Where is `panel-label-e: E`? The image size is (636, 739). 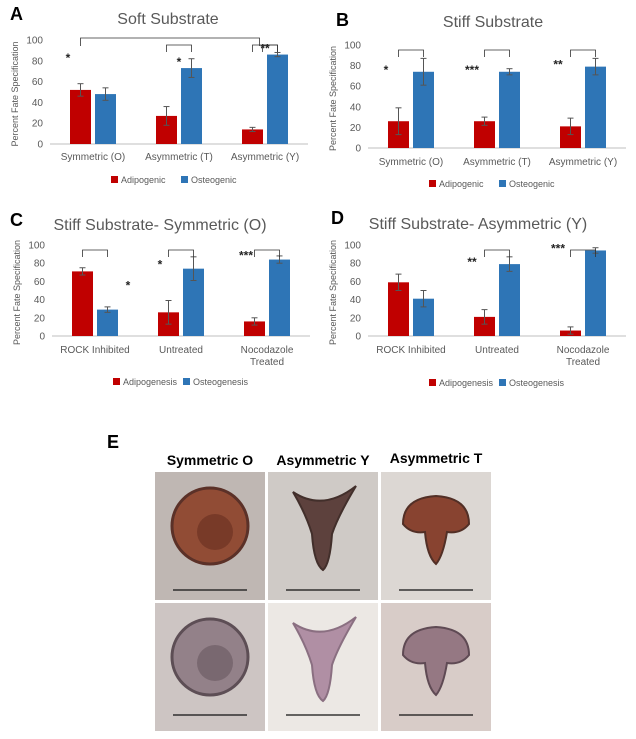
panel-label-e: E is located at coordinates (113, 442).